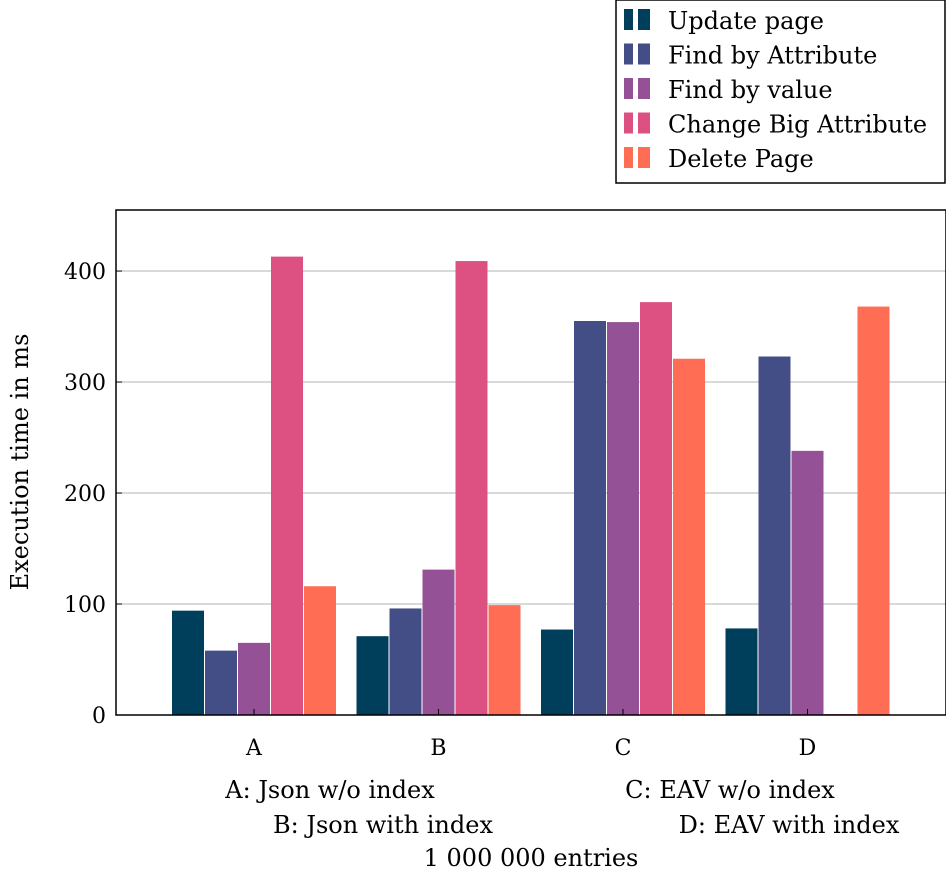 This screenshot has width=946, height=875. What do you see at coordinates (85, 605) in the screenshot?
I see `y-tick-label: 100` at bounding box center [85, 605].